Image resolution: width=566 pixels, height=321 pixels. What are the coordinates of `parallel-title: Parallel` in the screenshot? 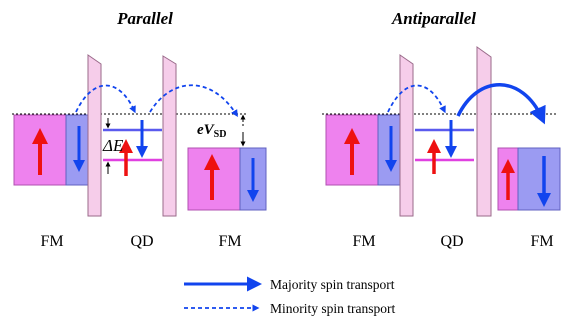 It's located at (144, 18).